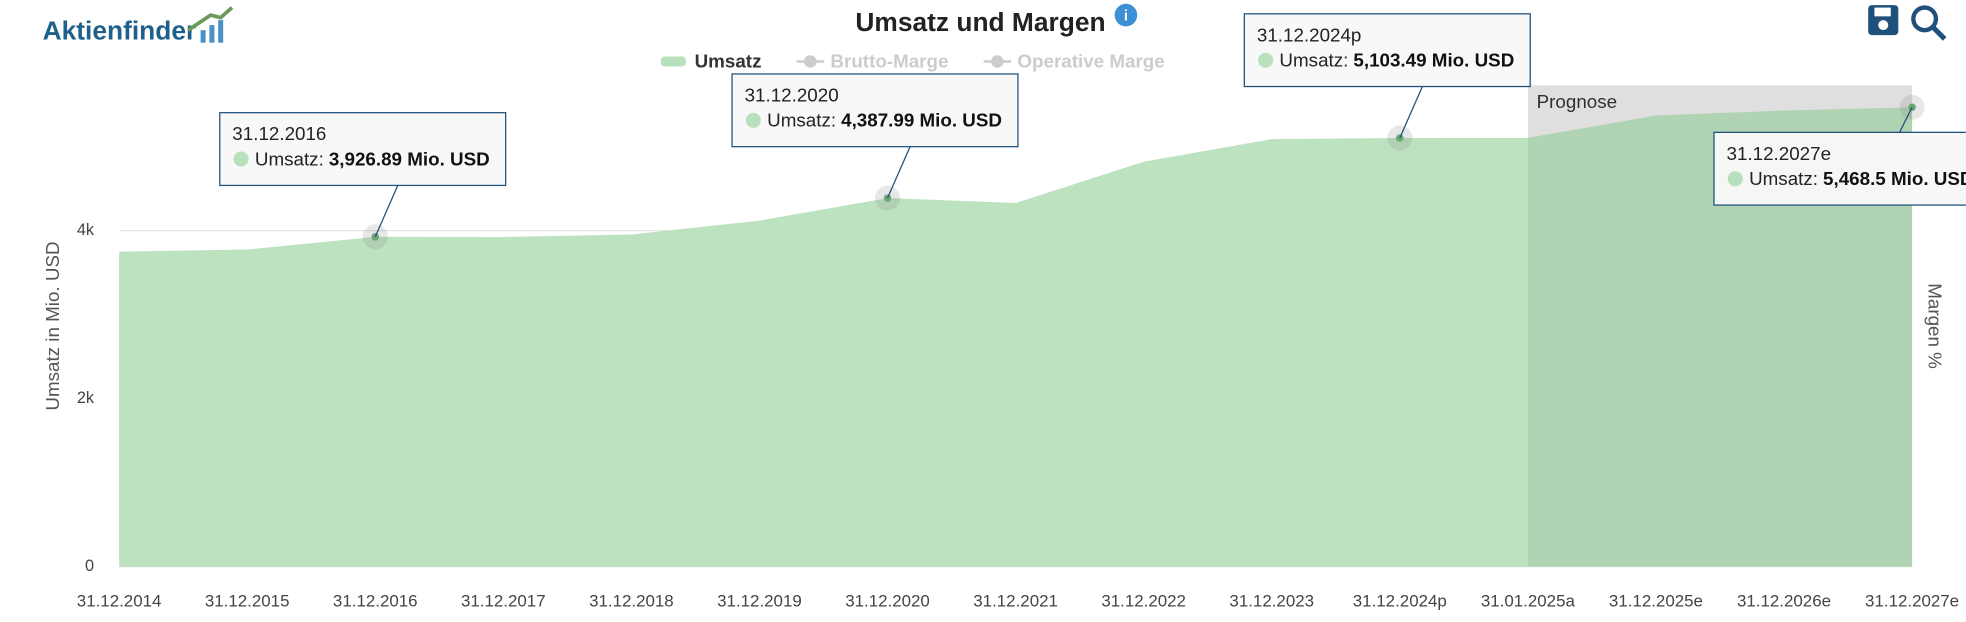 The height and width of the screenshot is (622, 1966). I want to click on zoom-lens, so click(1925, 19).